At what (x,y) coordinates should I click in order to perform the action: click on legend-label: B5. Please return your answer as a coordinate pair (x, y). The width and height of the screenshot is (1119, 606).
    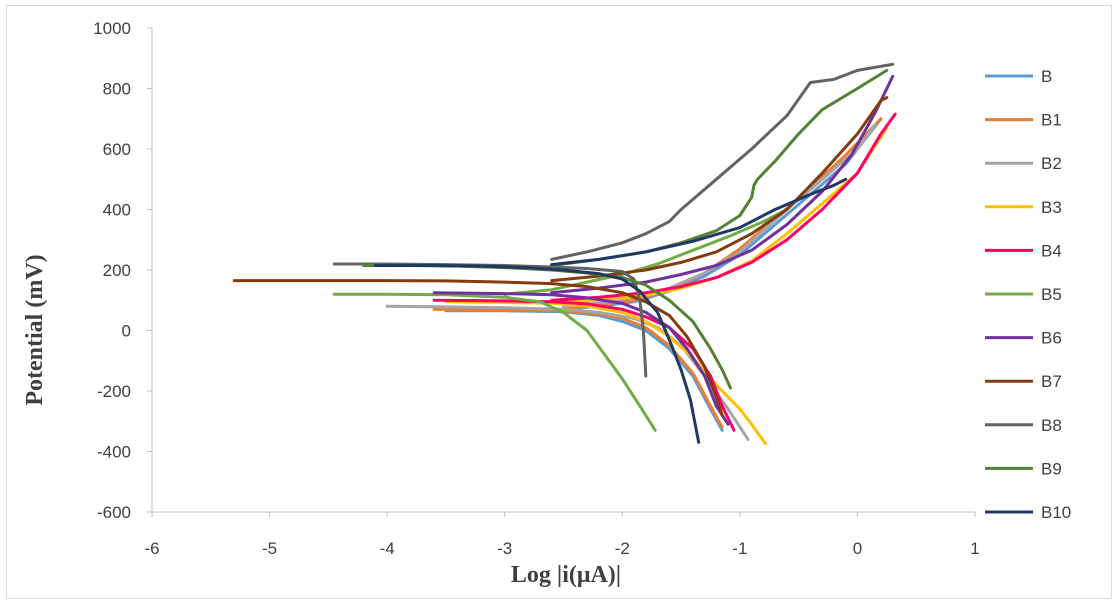
    Looking at the image, I should click on (1051, 294).